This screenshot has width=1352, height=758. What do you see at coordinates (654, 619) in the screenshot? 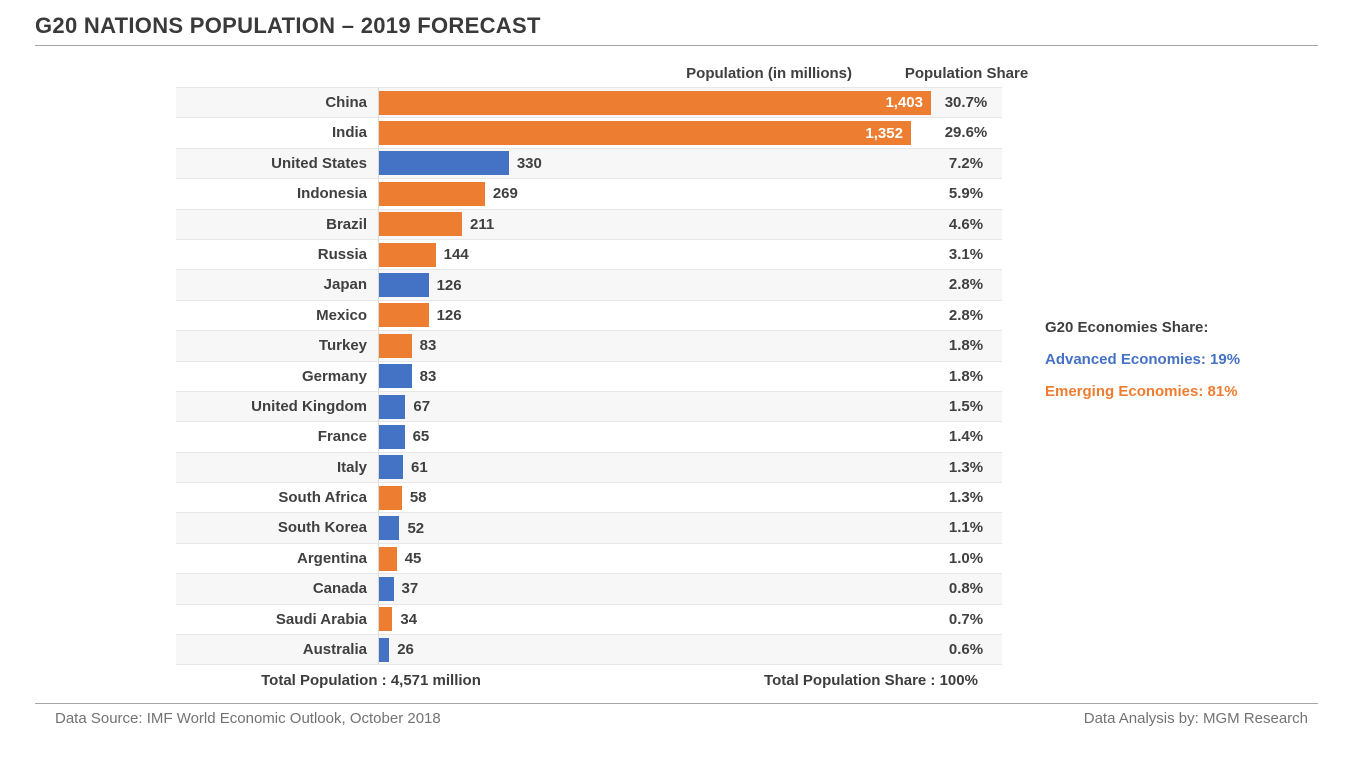
I see `bar-cell: 34` at bounding box center [654, 619].